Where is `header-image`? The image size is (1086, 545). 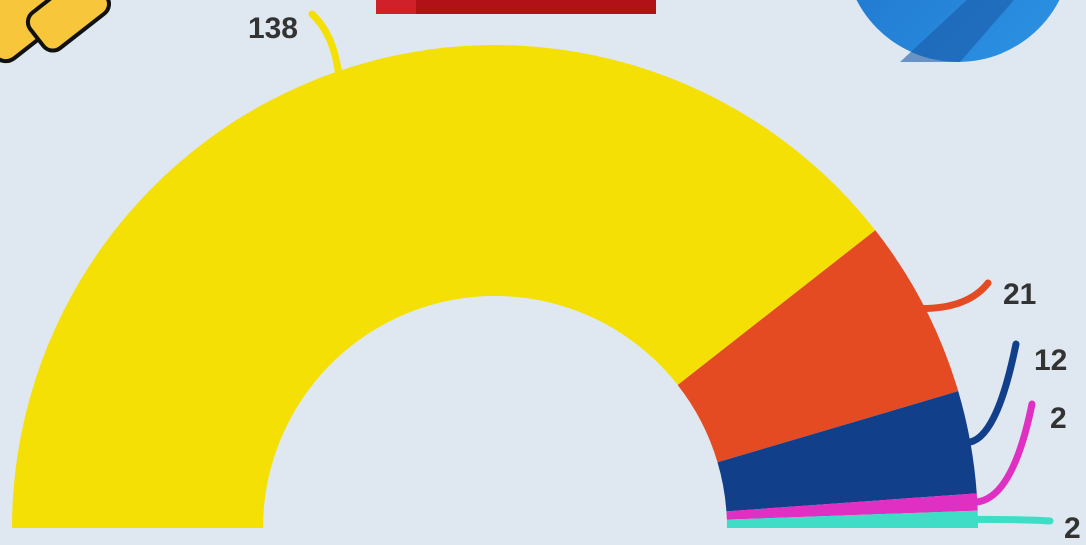
header-image is located at coordinates (516, 7).